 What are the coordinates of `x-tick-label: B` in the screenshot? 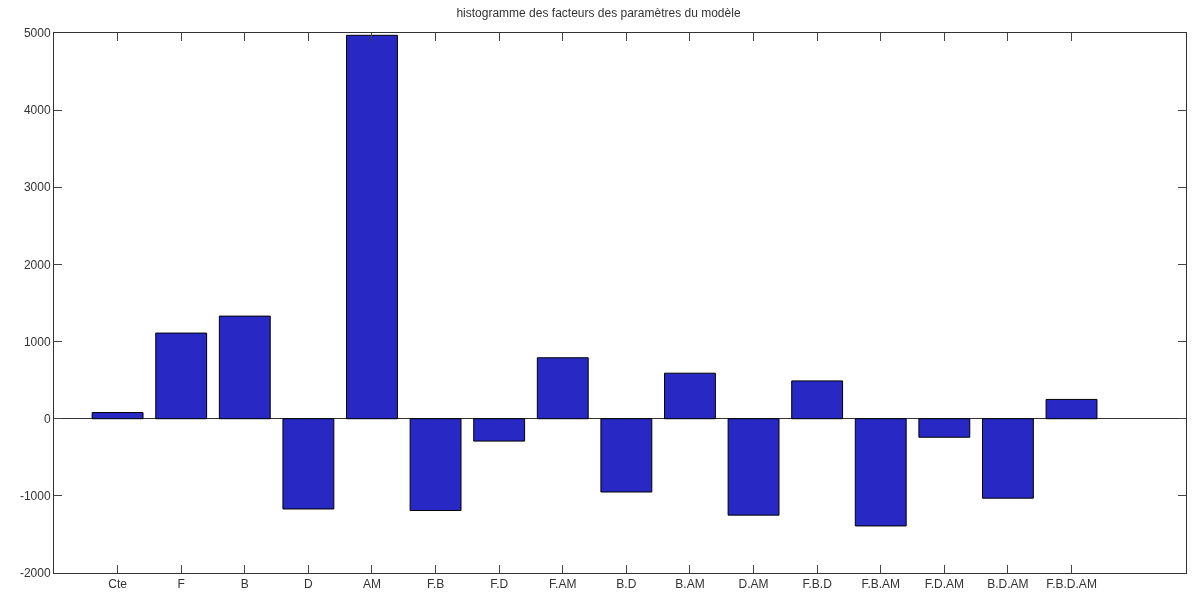 It's located at (244, 584).